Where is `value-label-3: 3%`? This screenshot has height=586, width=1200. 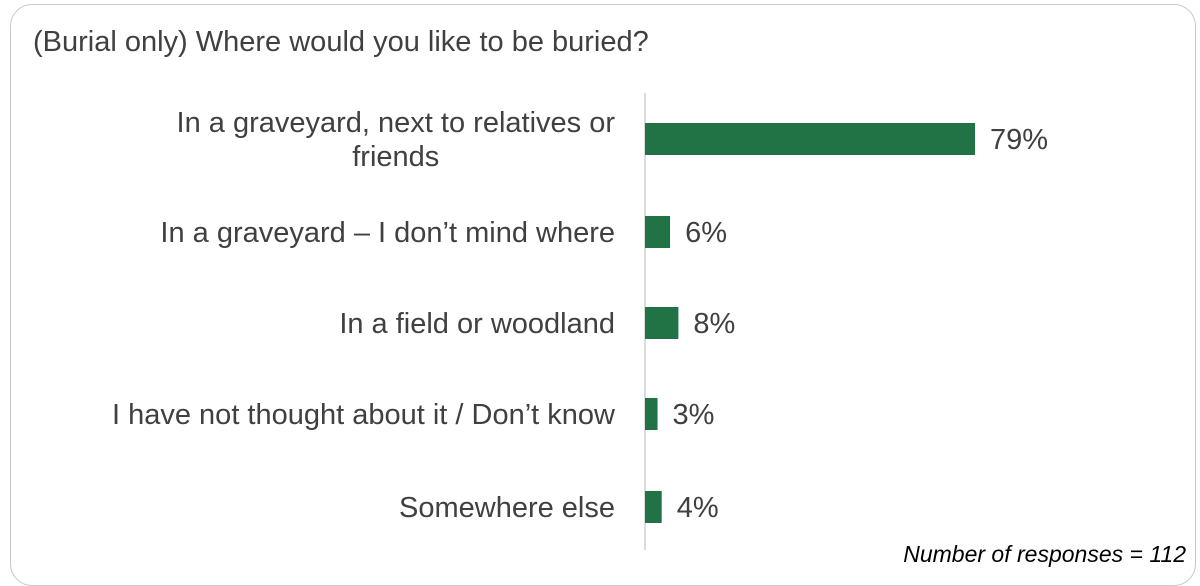 value-label-3: 3% is located at coordinates (694, 415).